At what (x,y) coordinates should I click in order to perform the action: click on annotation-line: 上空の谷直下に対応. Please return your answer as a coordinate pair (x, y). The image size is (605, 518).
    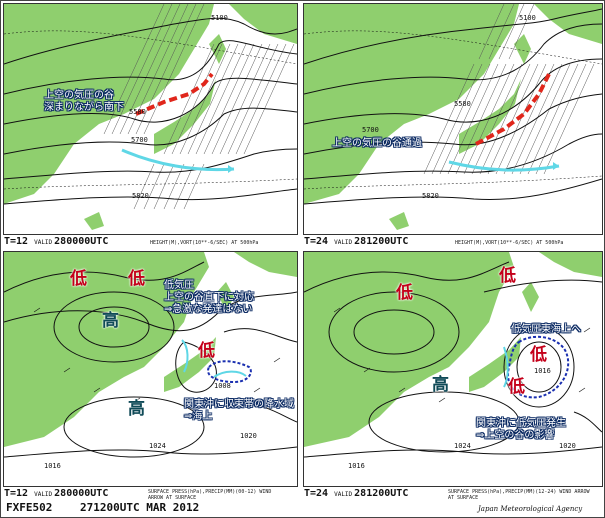
    Looking at the image, I should click on (209, 297).